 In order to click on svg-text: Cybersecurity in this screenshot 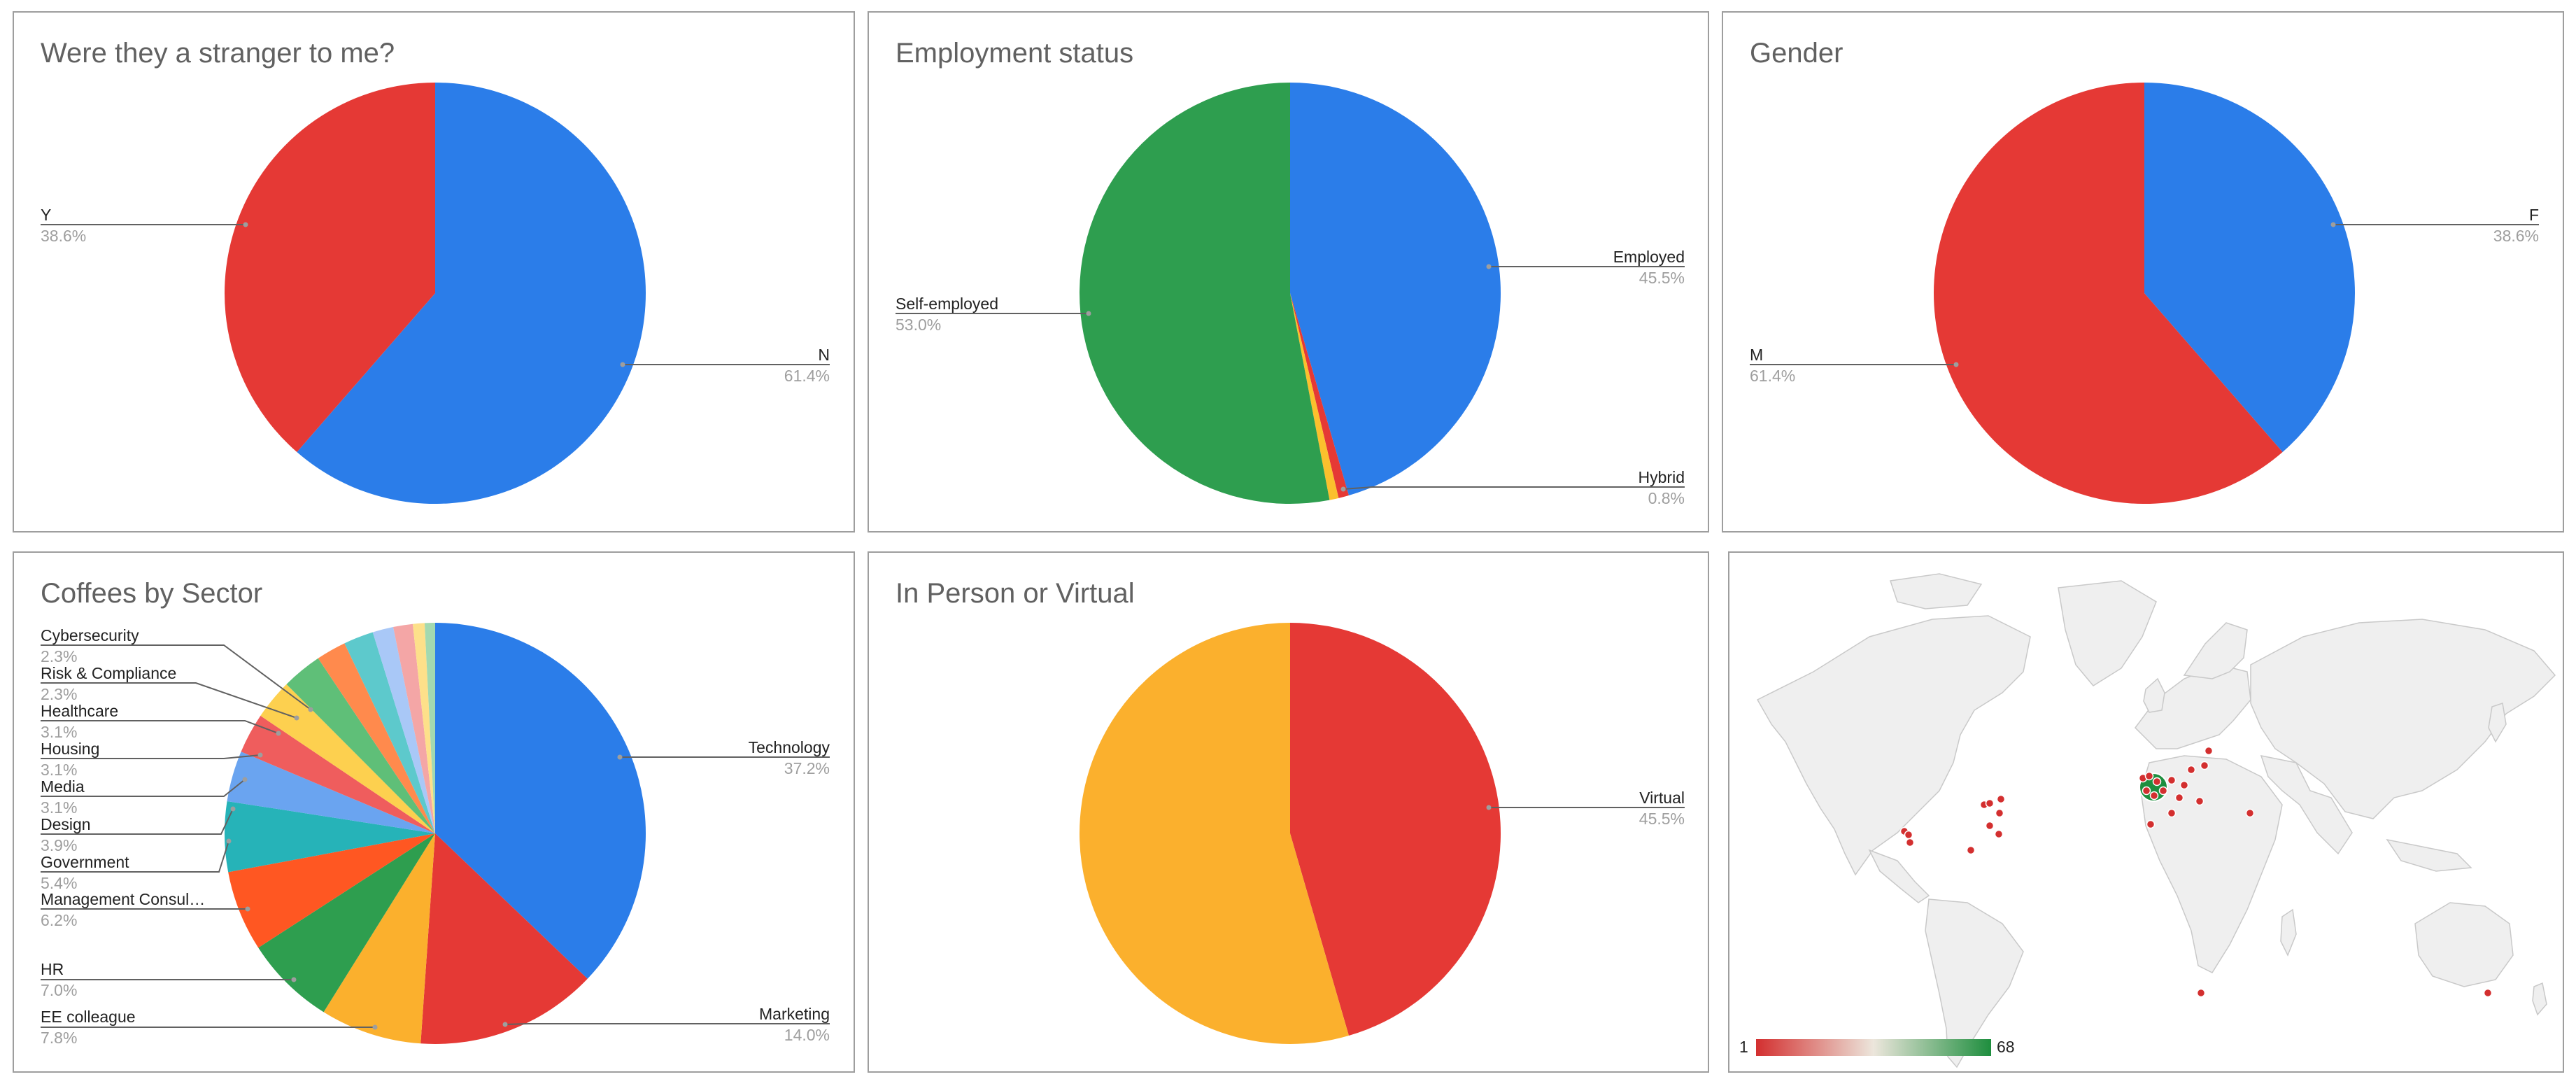, I will do `click(90, 635)`.